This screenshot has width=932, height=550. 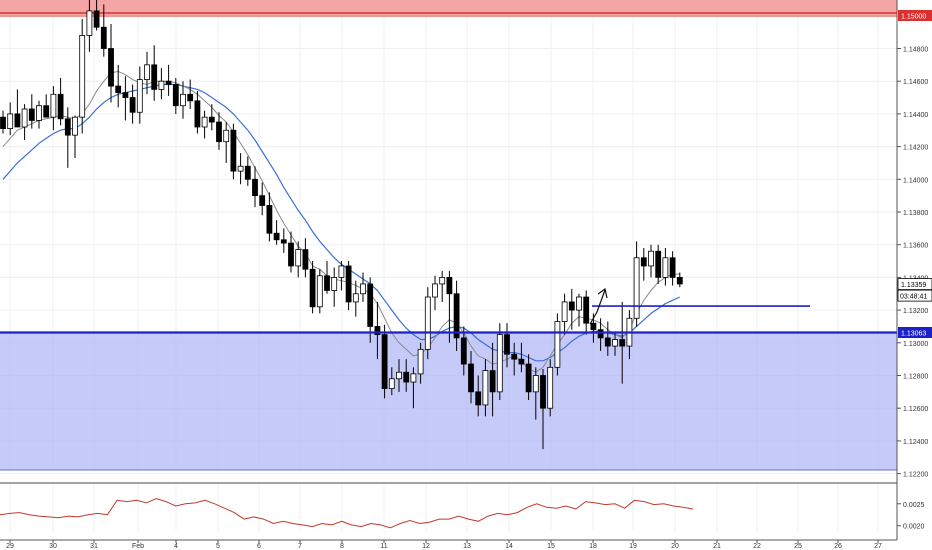 What do you see at coordinates (915, 180) in the screenshot?
I see `price-tick-label: 1.14000` at bounding box center [915, 180].